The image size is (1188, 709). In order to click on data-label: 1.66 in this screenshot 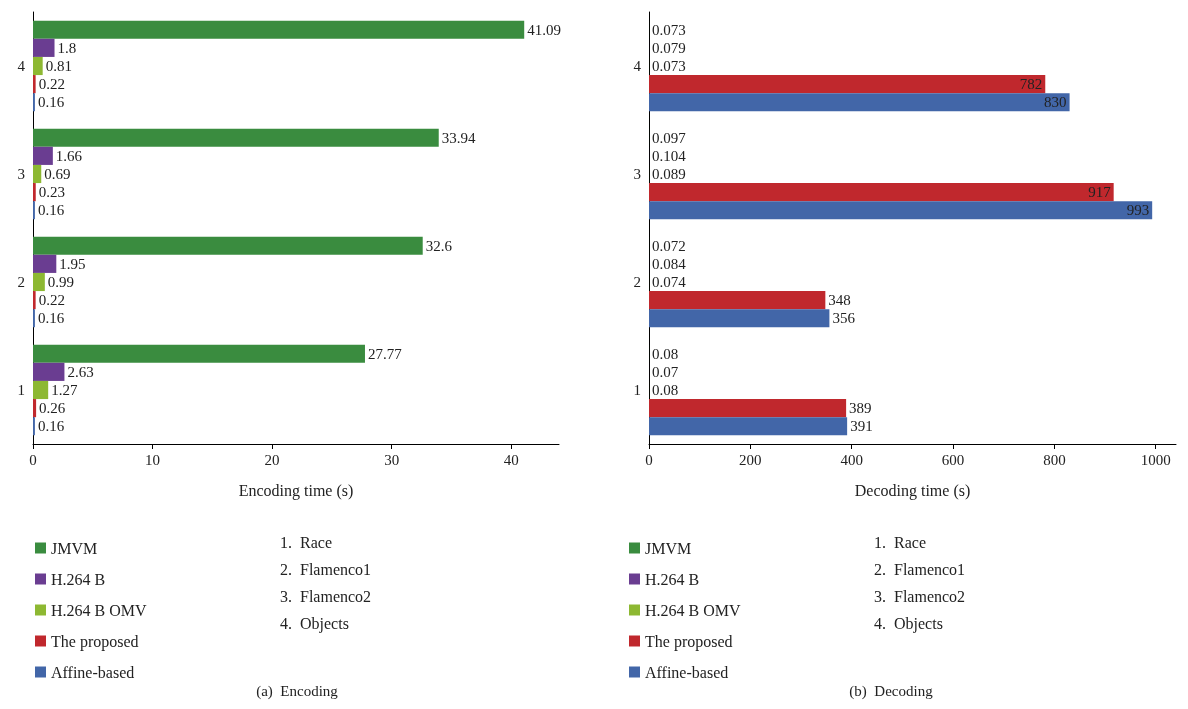, I will do `click(69, 155)`.